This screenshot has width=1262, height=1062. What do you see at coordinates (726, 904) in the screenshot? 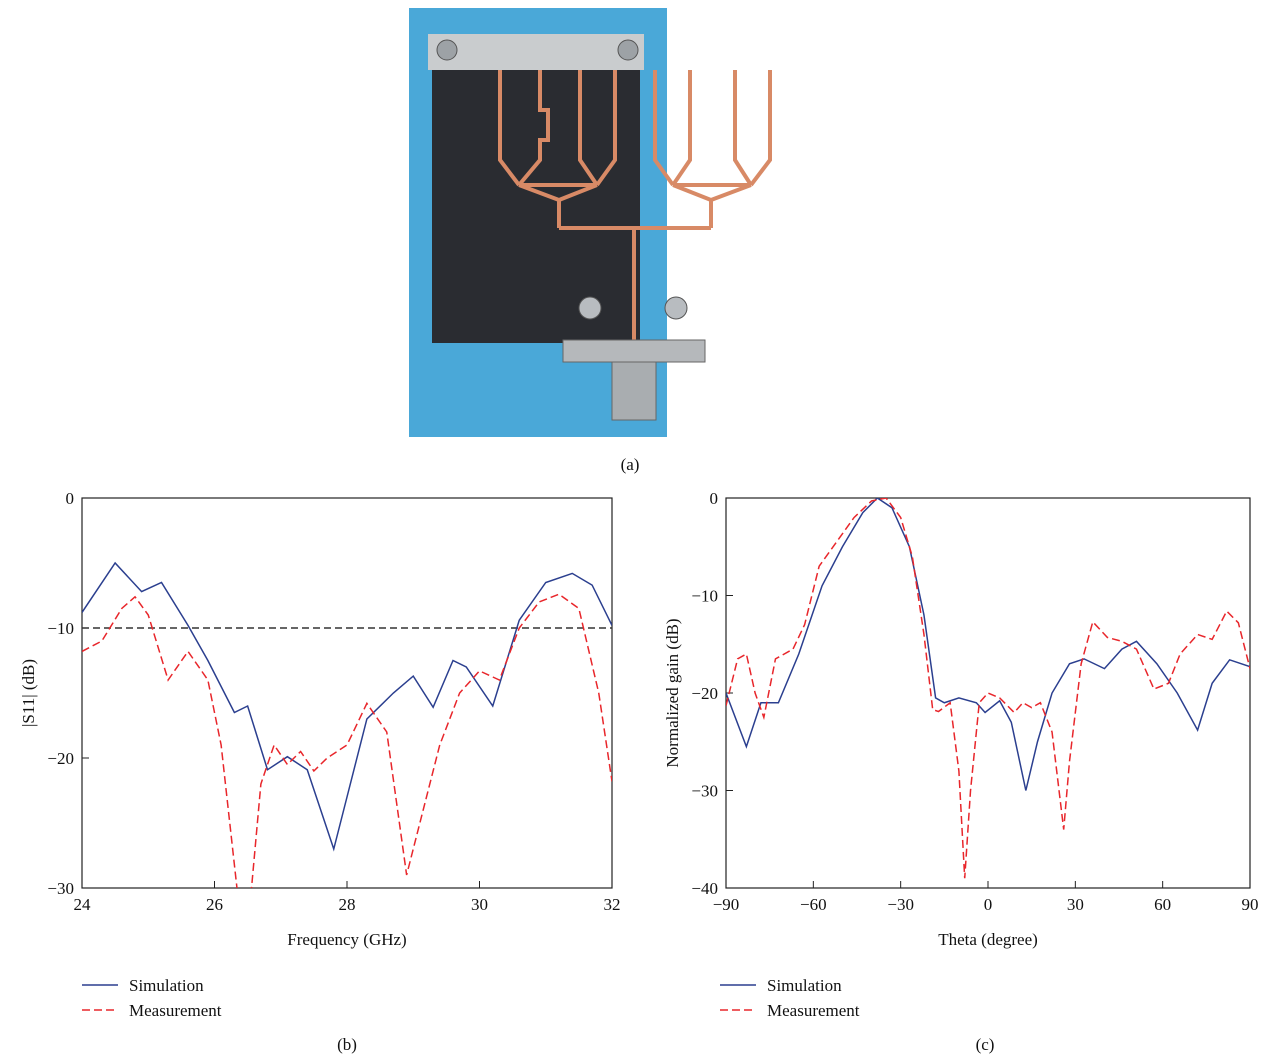
I see `x-tick-label: −90` at bounding box center [726, 904].